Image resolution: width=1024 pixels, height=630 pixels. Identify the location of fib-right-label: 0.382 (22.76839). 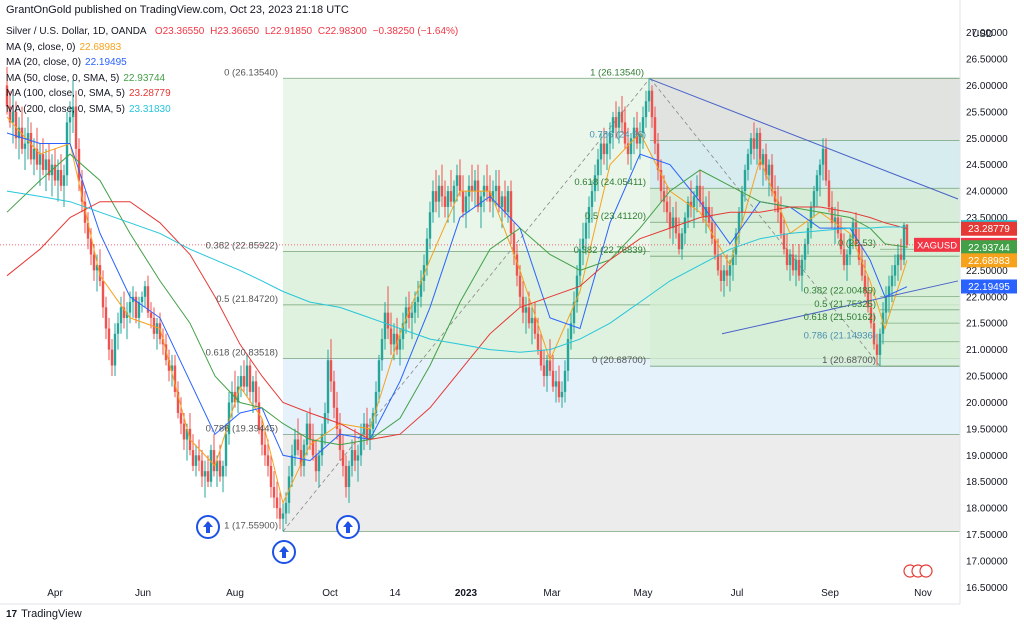
(610, 250).